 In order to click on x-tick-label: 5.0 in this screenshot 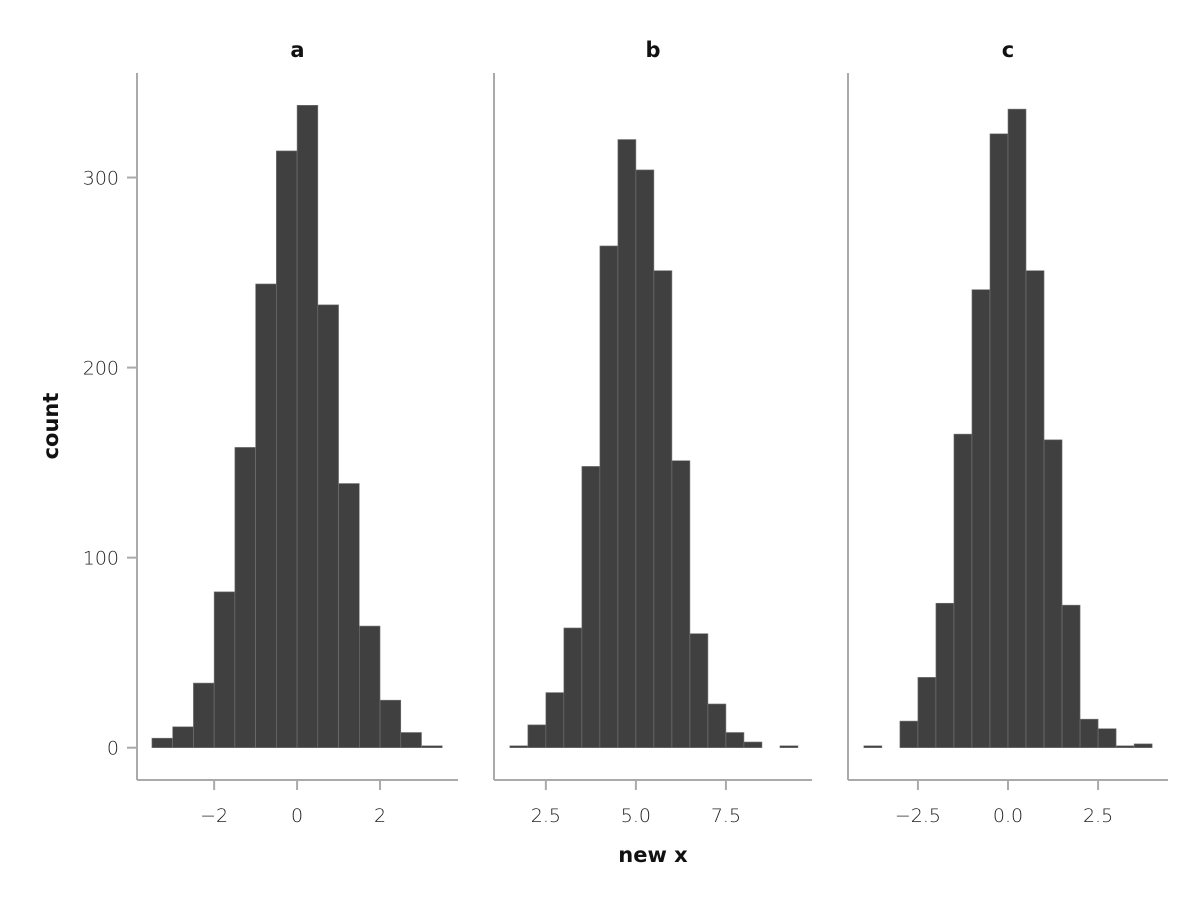, I will do `click(636, 816)`.